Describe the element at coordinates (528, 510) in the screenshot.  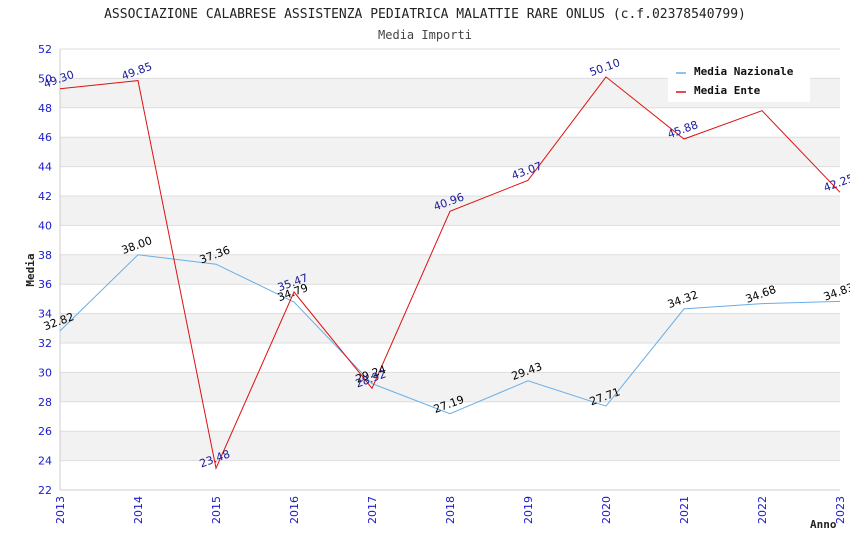
I see `x-tick-label: 2019` at that location.